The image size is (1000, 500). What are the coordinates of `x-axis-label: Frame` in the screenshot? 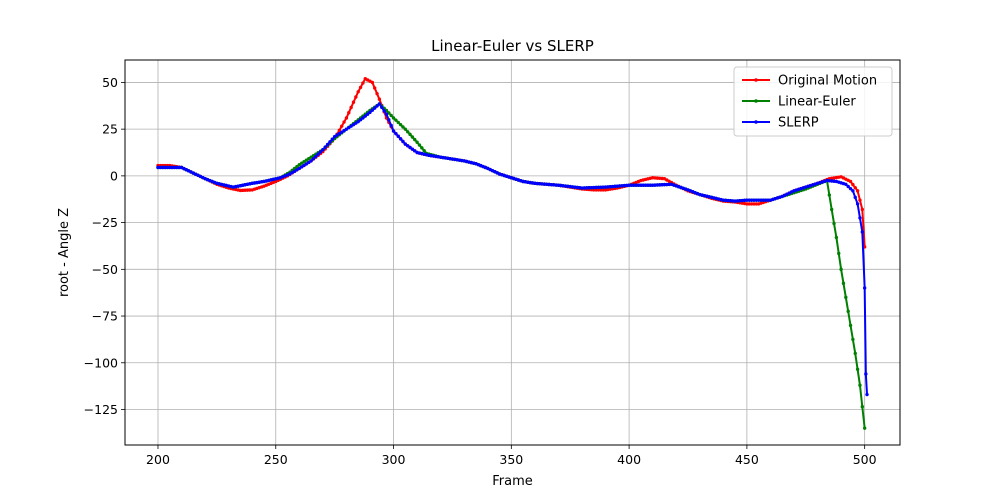 It's located at (512, 481).